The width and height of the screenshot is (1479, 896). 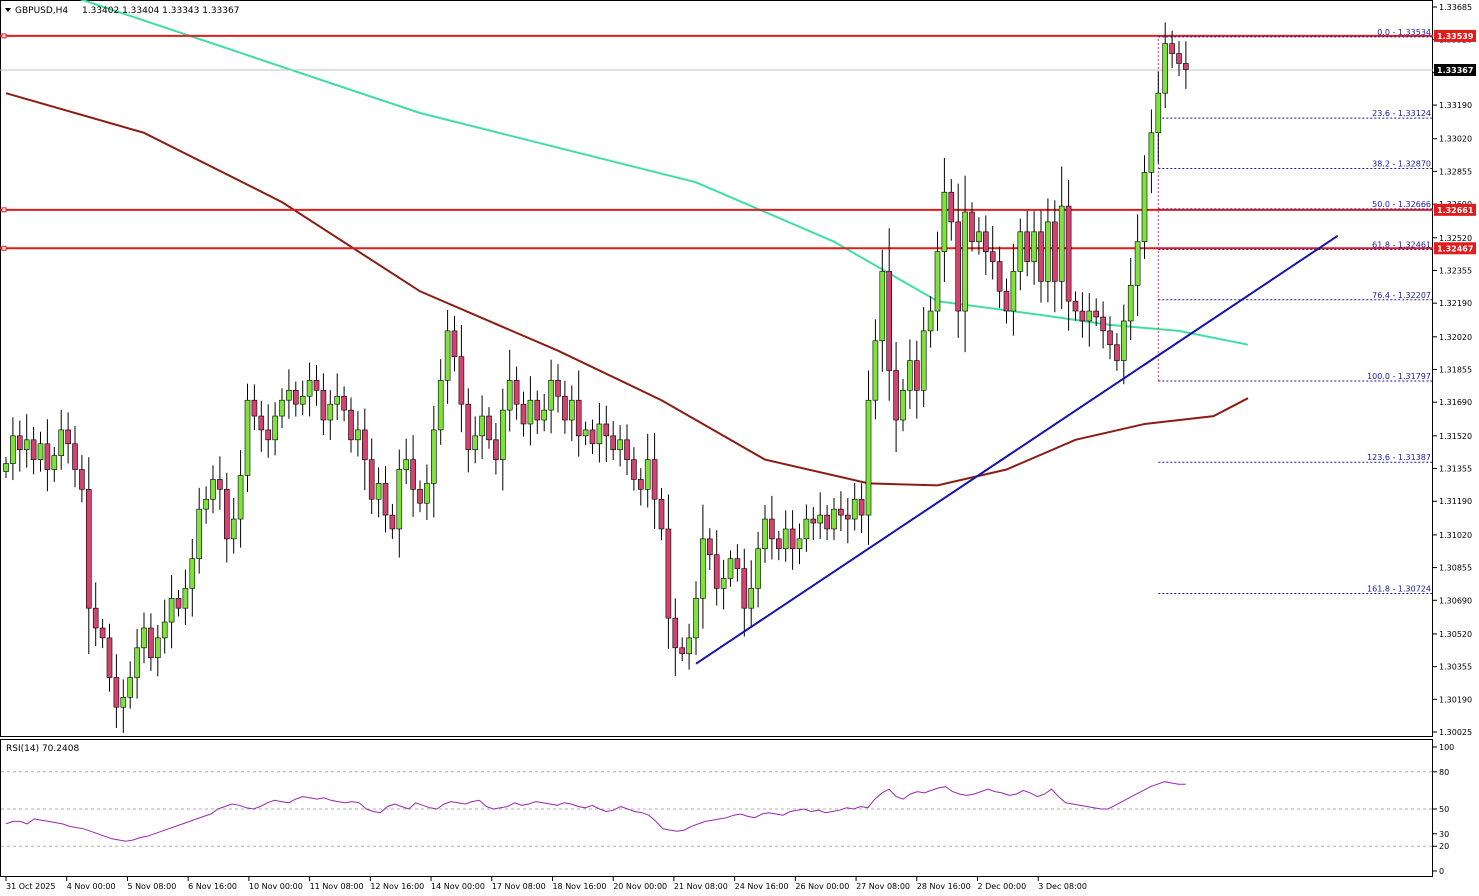 I want to click on price-tick-label: 1.31190, so click(x=1455, y=501).